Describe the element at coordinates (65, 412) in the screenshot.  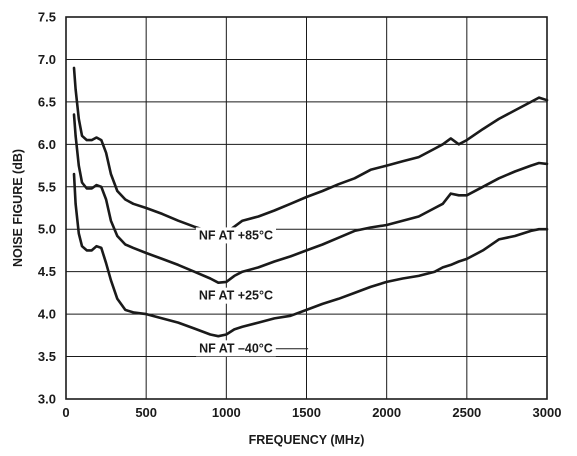
I see `x-tick-label: 0` at that location.